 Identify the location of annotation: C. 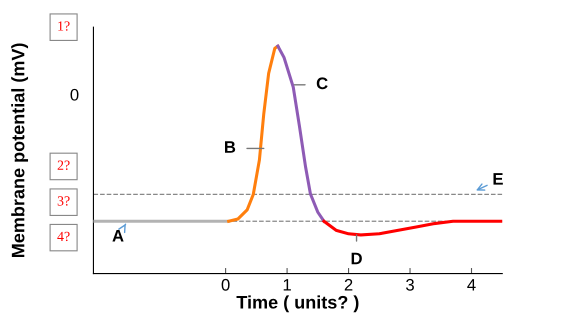
(322, 83).